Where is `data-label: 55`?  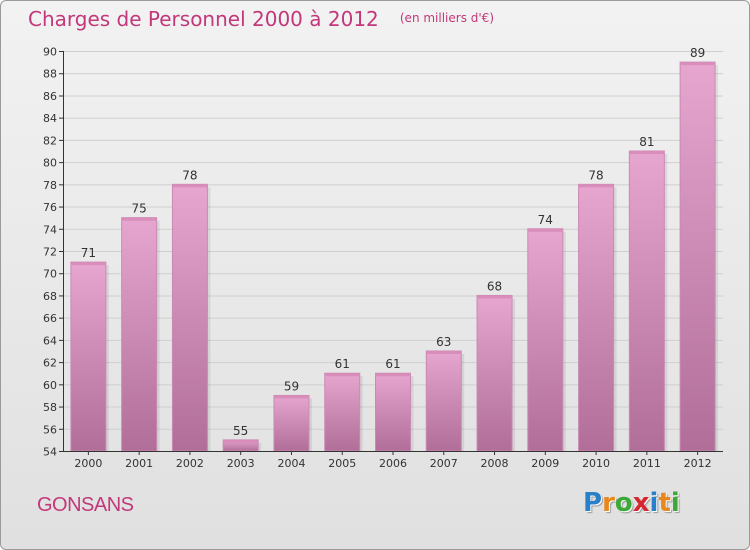 data-label: 55 is located at coordinates (240, 431).